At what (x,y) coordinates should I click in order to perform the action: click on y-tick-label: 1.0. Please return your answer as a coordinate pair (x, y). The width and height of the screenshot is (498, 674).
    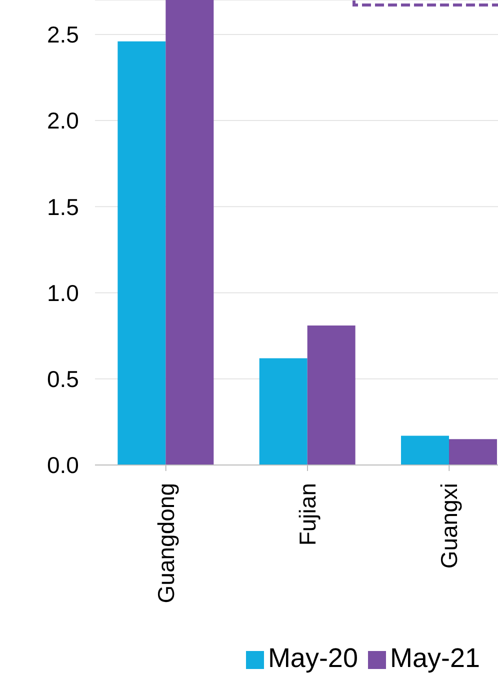
    Looking at the image, I should click on (63, 293).